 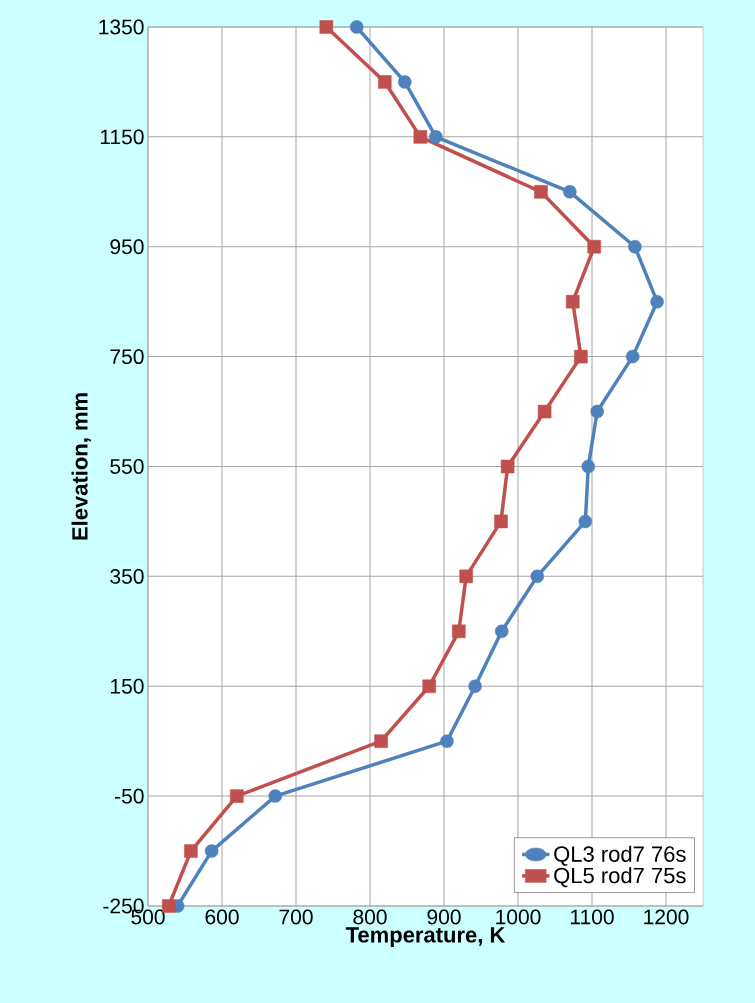 What do you see at coordinates (296, 917) in the screenshot?
I see `x-tick-label: 700` at bounding box center [296, 917].